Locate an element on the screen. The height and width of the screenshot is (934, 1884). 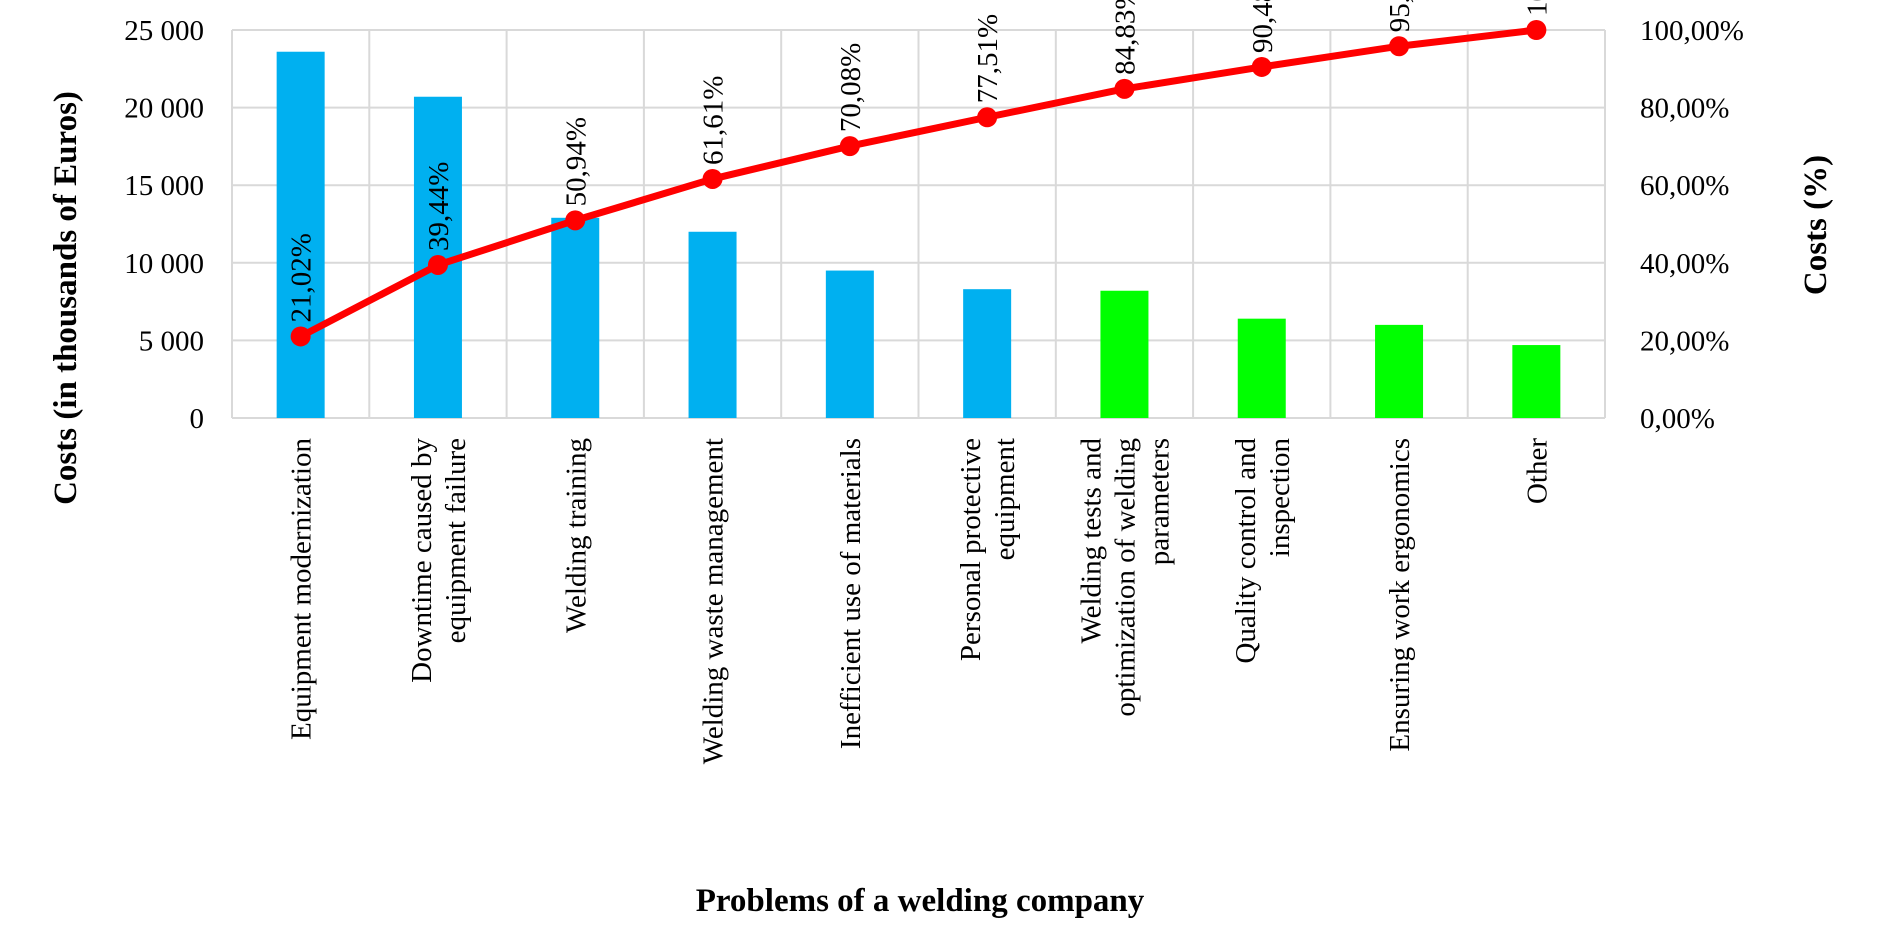
y-tick-label: 25 000 is located at coordinates (164, 31).